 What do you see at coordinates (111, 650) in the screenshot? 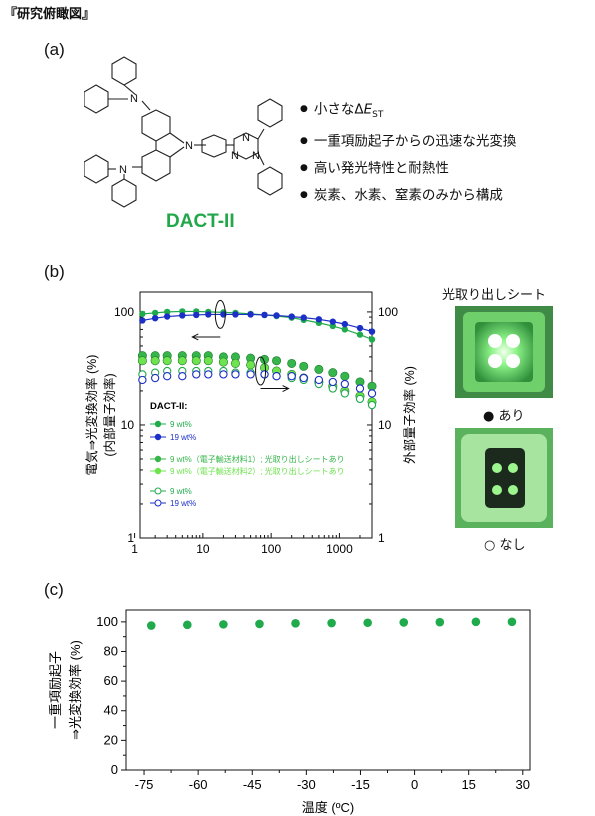
I see `y-tick-label: 80` at bounding box center [111, 650].